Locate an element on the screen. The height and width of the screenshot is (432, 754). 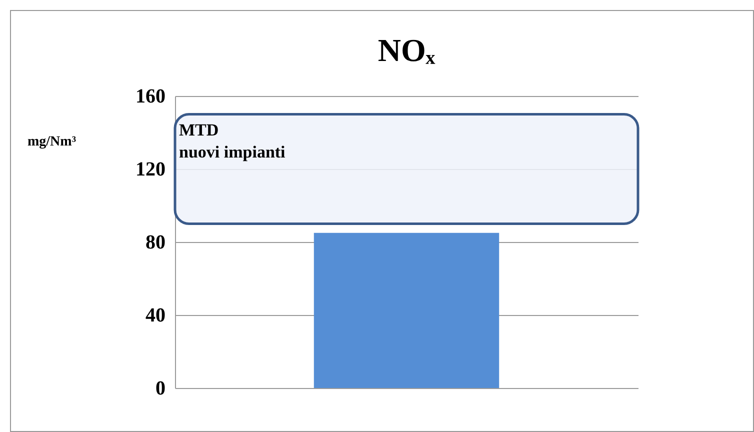
chart-title: NOₓ is located at coordinates (407, 50).